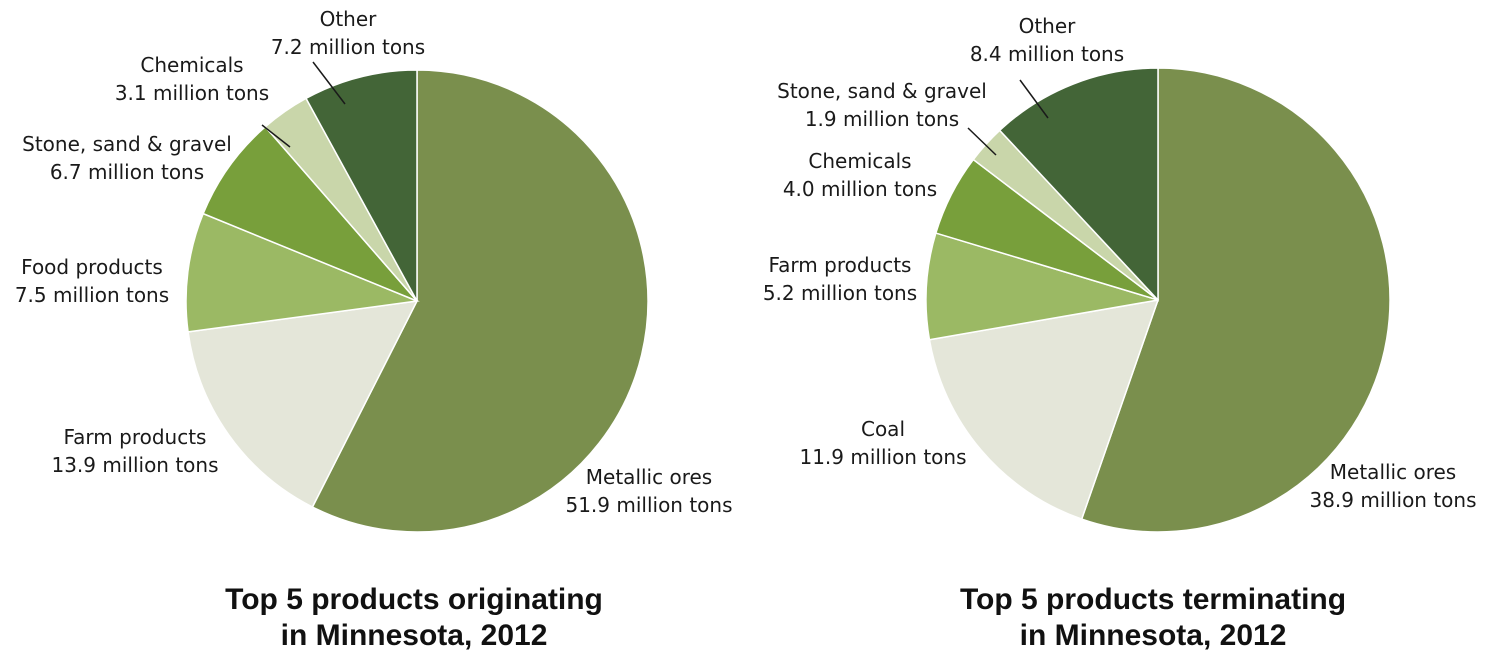  I want to click on slice-value: 4.0 million tons, so click(860, 189).